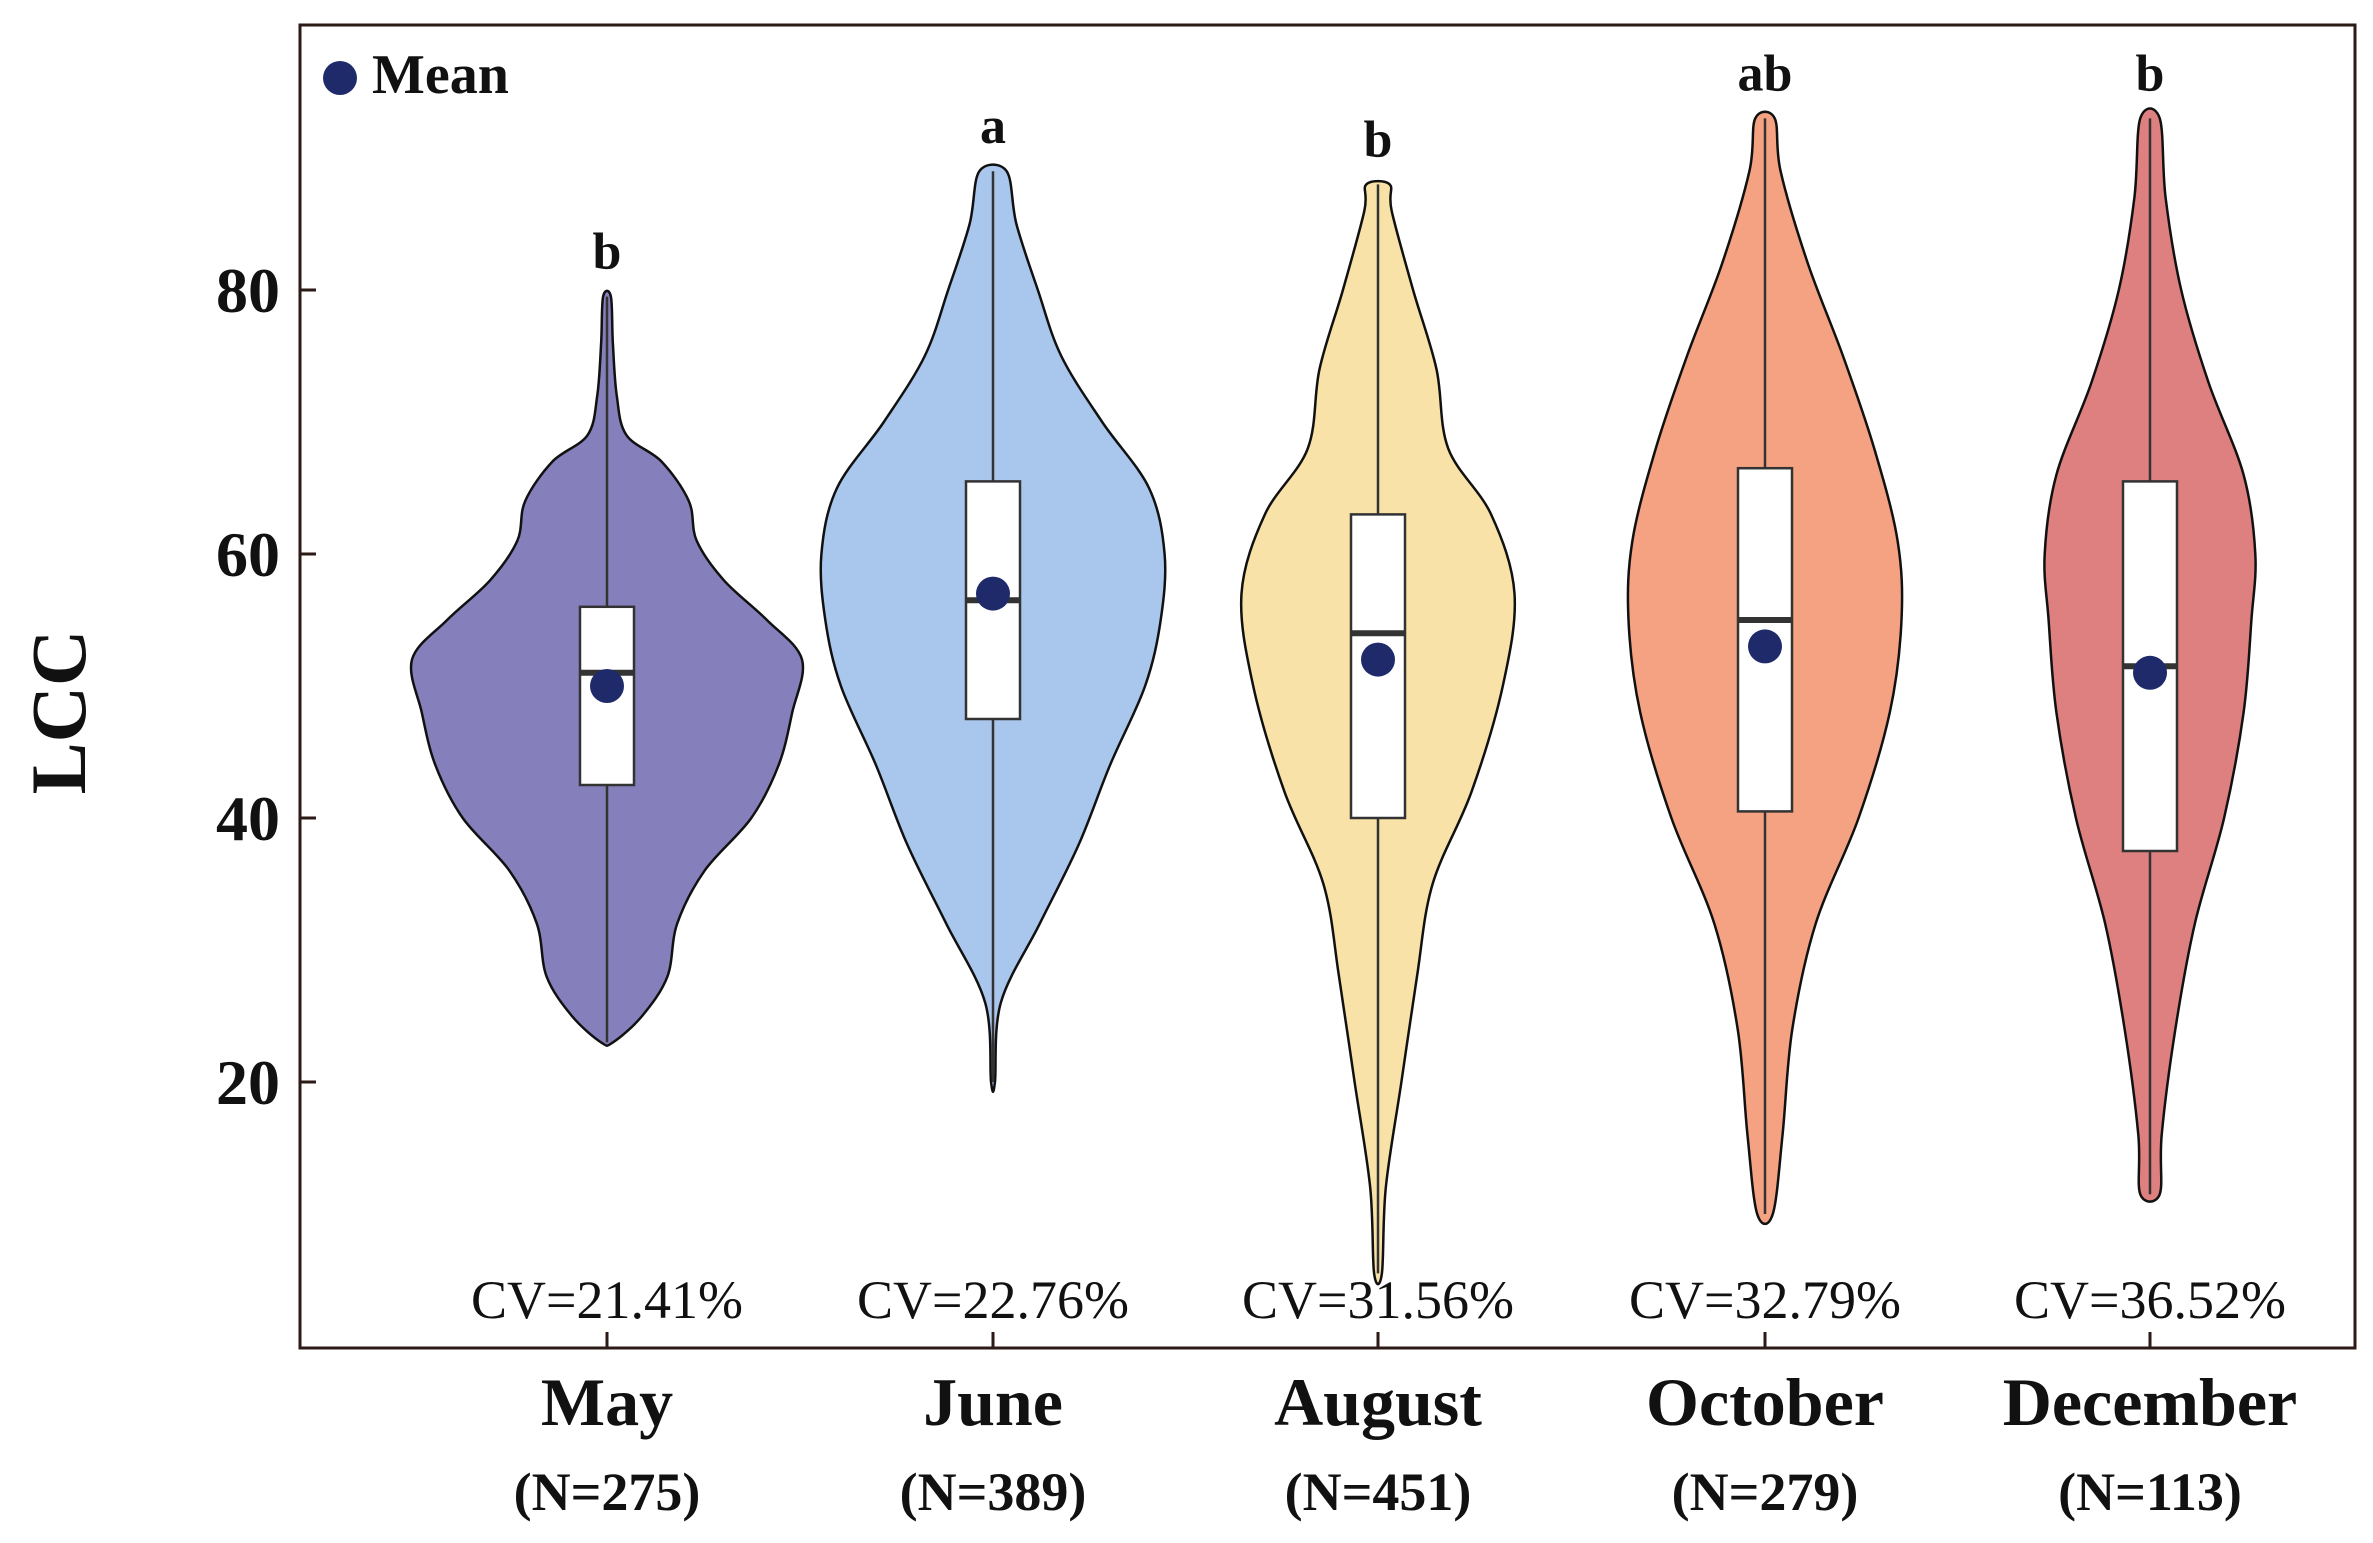 This screenshot has height=1543, width=2373. Describe the element at coordinates (440, 75) in the screenshot. I see `legend-mean-label: Mean` at that location.